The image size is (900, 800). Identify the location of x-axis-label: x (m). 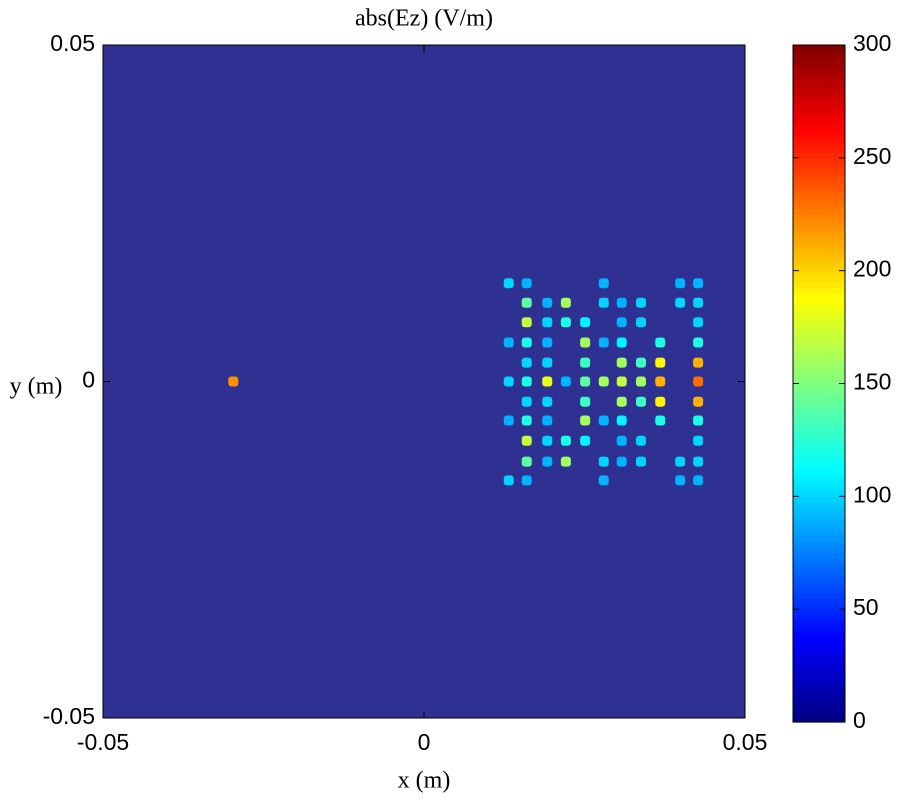
(424, 781).